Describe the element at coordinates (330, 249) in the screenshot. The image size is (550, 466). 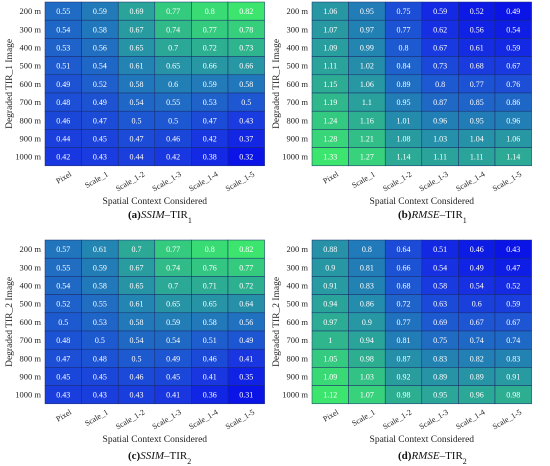
I see `cell-value-label: 0.88` at that location.